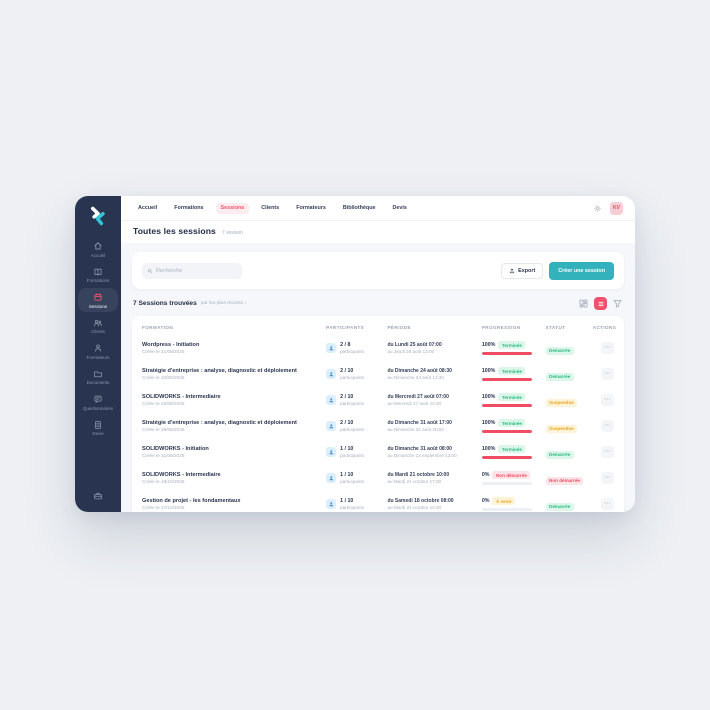 Image resolution: width=710 pixels, height=710 pixels. I want to click on list-view-icon, so click(600, 303).